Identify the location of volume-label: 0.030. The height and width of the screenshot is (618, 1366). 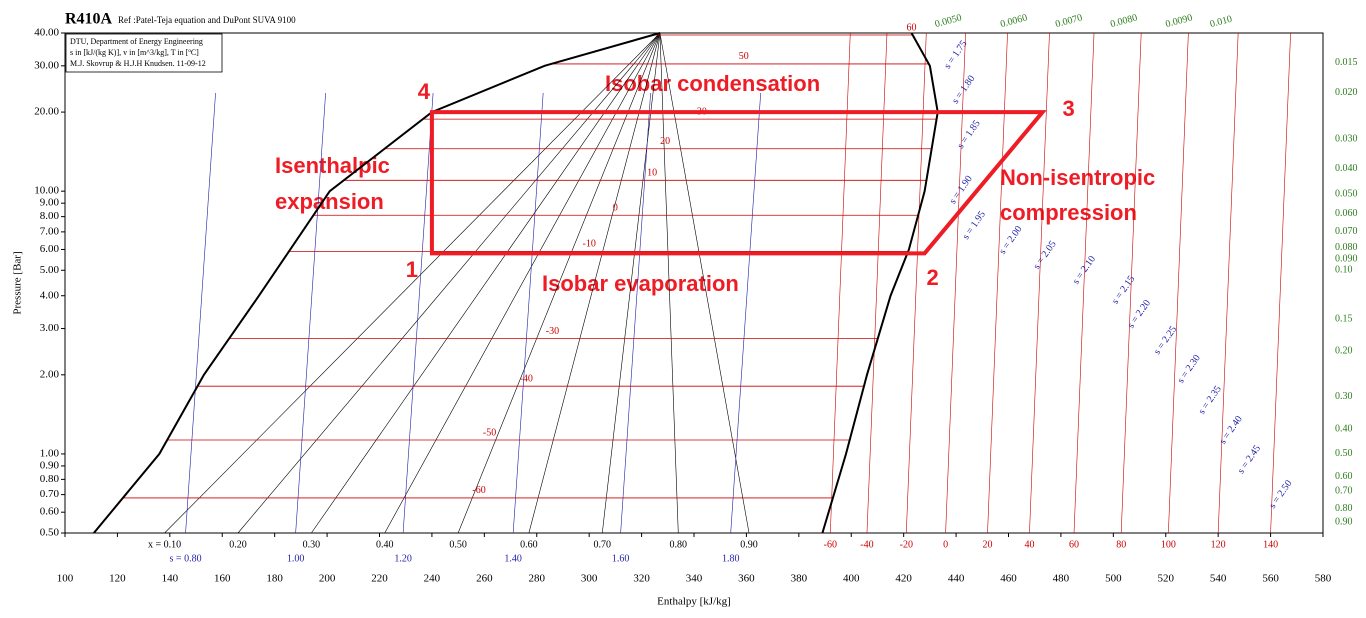
(1346, 138).